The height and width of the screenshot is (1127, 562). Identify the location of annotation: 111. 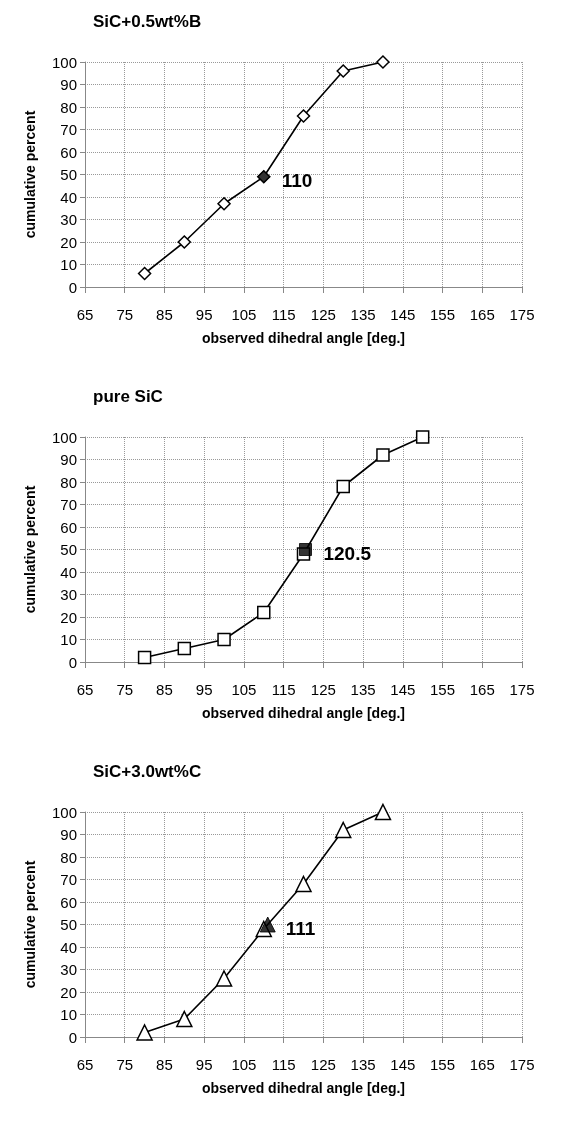
(300, 928).